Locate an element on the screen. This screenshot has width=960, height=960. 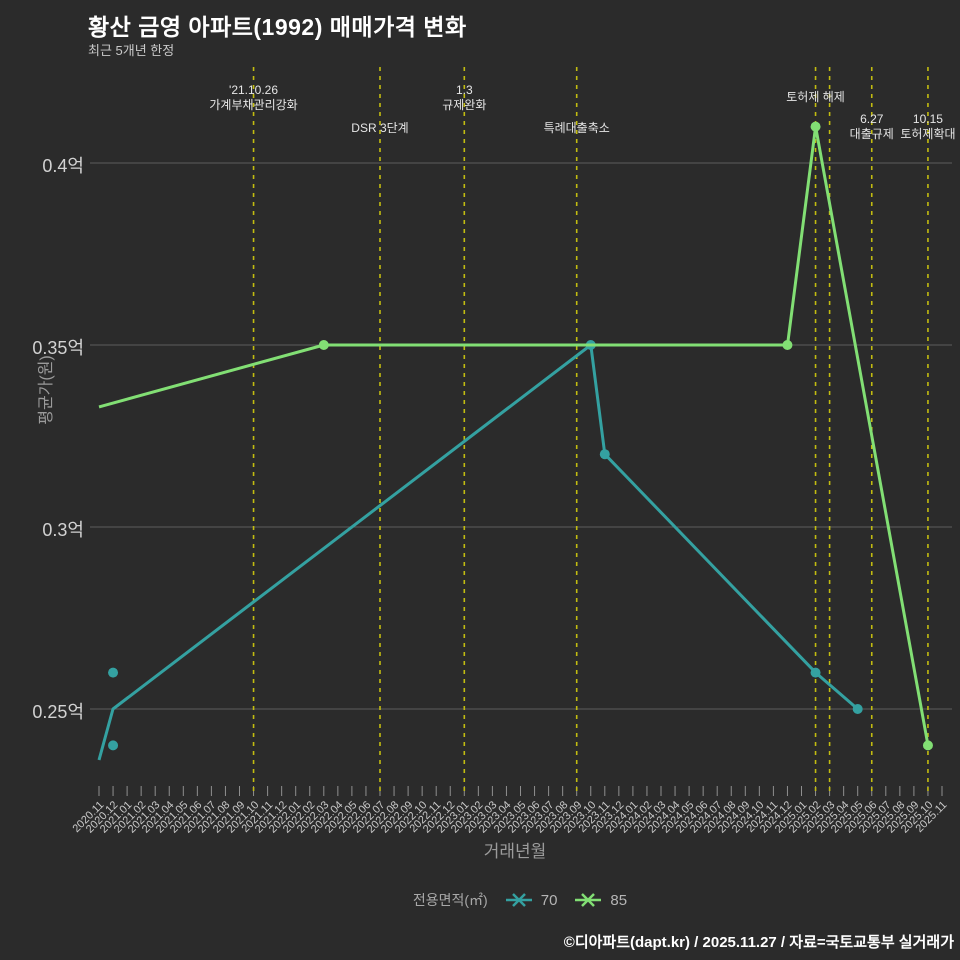
legend-item-label: 70 is located at coordinates (549, 900).